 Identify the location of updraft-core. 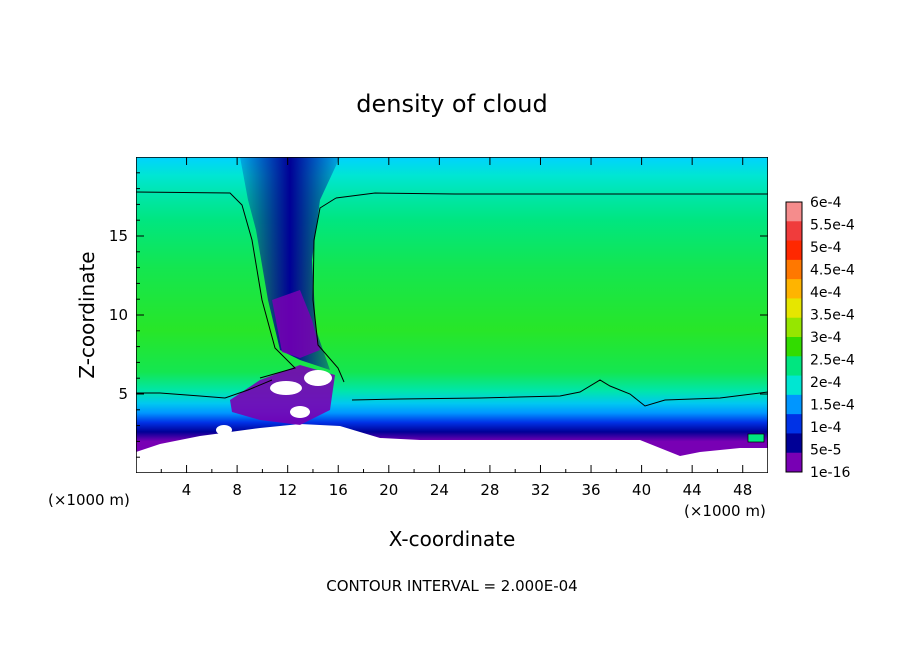
(296, 324).